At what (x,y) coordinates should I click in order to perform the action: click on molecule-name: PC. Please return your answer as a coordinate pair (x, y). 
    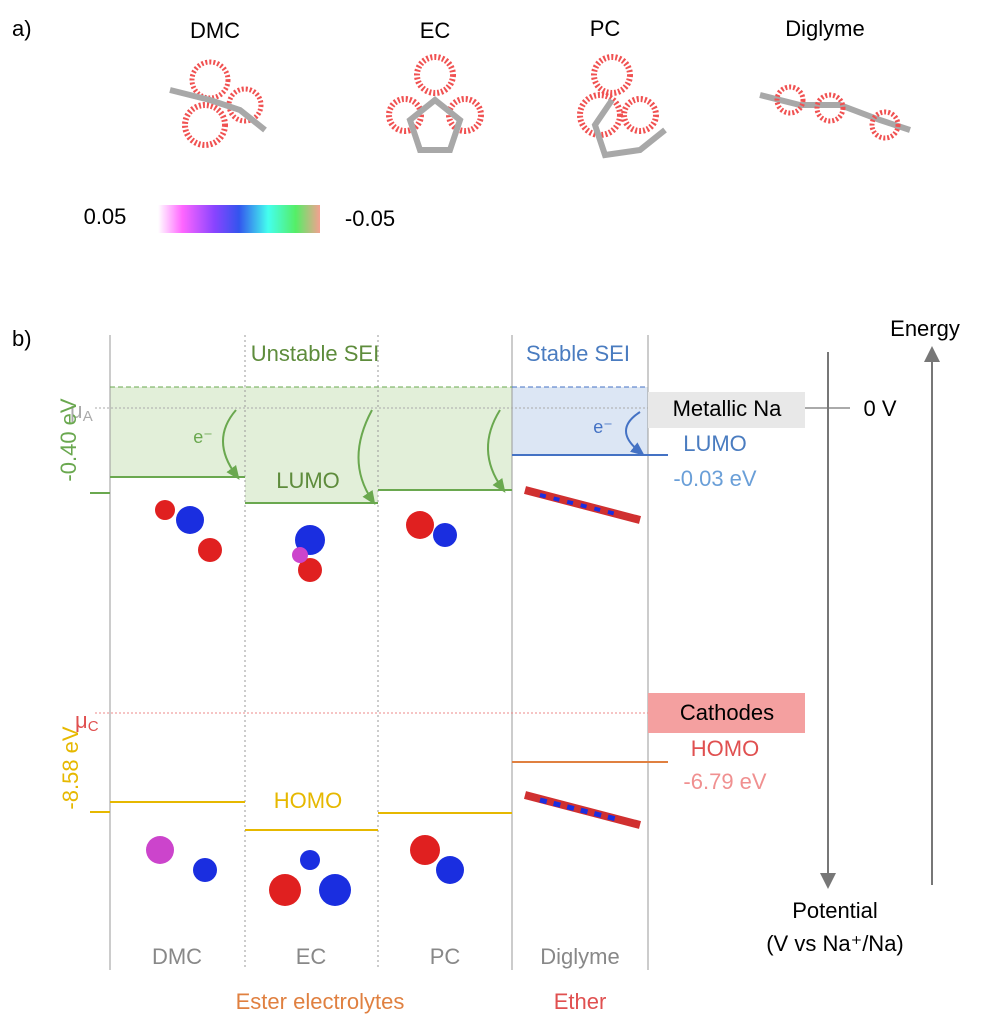
    Looking at the image, I should click on (605, 28).